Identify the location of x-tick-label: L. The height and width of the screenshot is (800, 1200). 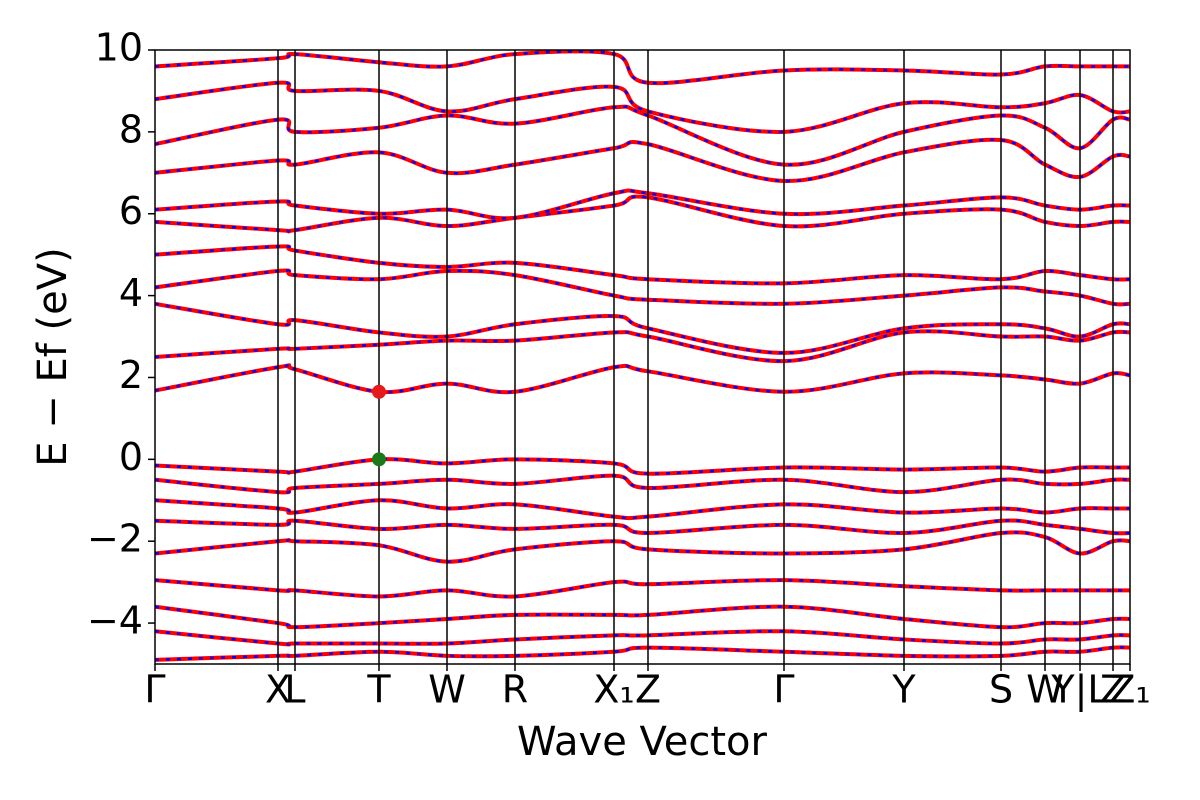
(294, 690).